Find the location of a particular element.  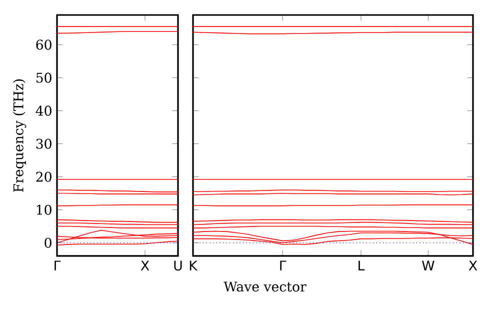

y-tick-label: 30 is located at coordinates (44, 143).